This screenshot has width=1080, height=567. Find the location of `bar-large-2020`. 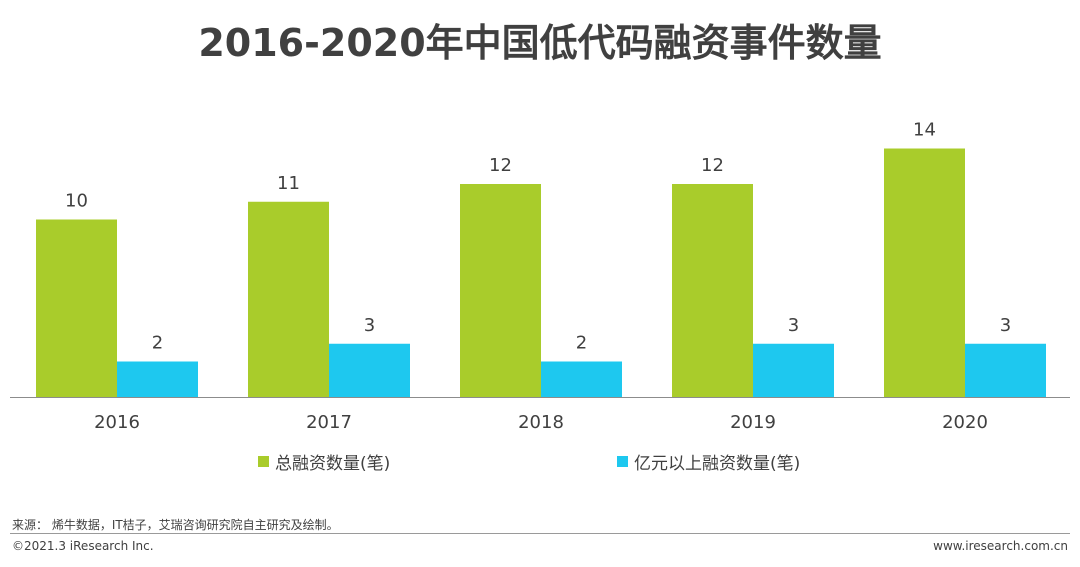

bar-large-2020 is located at coordinates (1005, 370).